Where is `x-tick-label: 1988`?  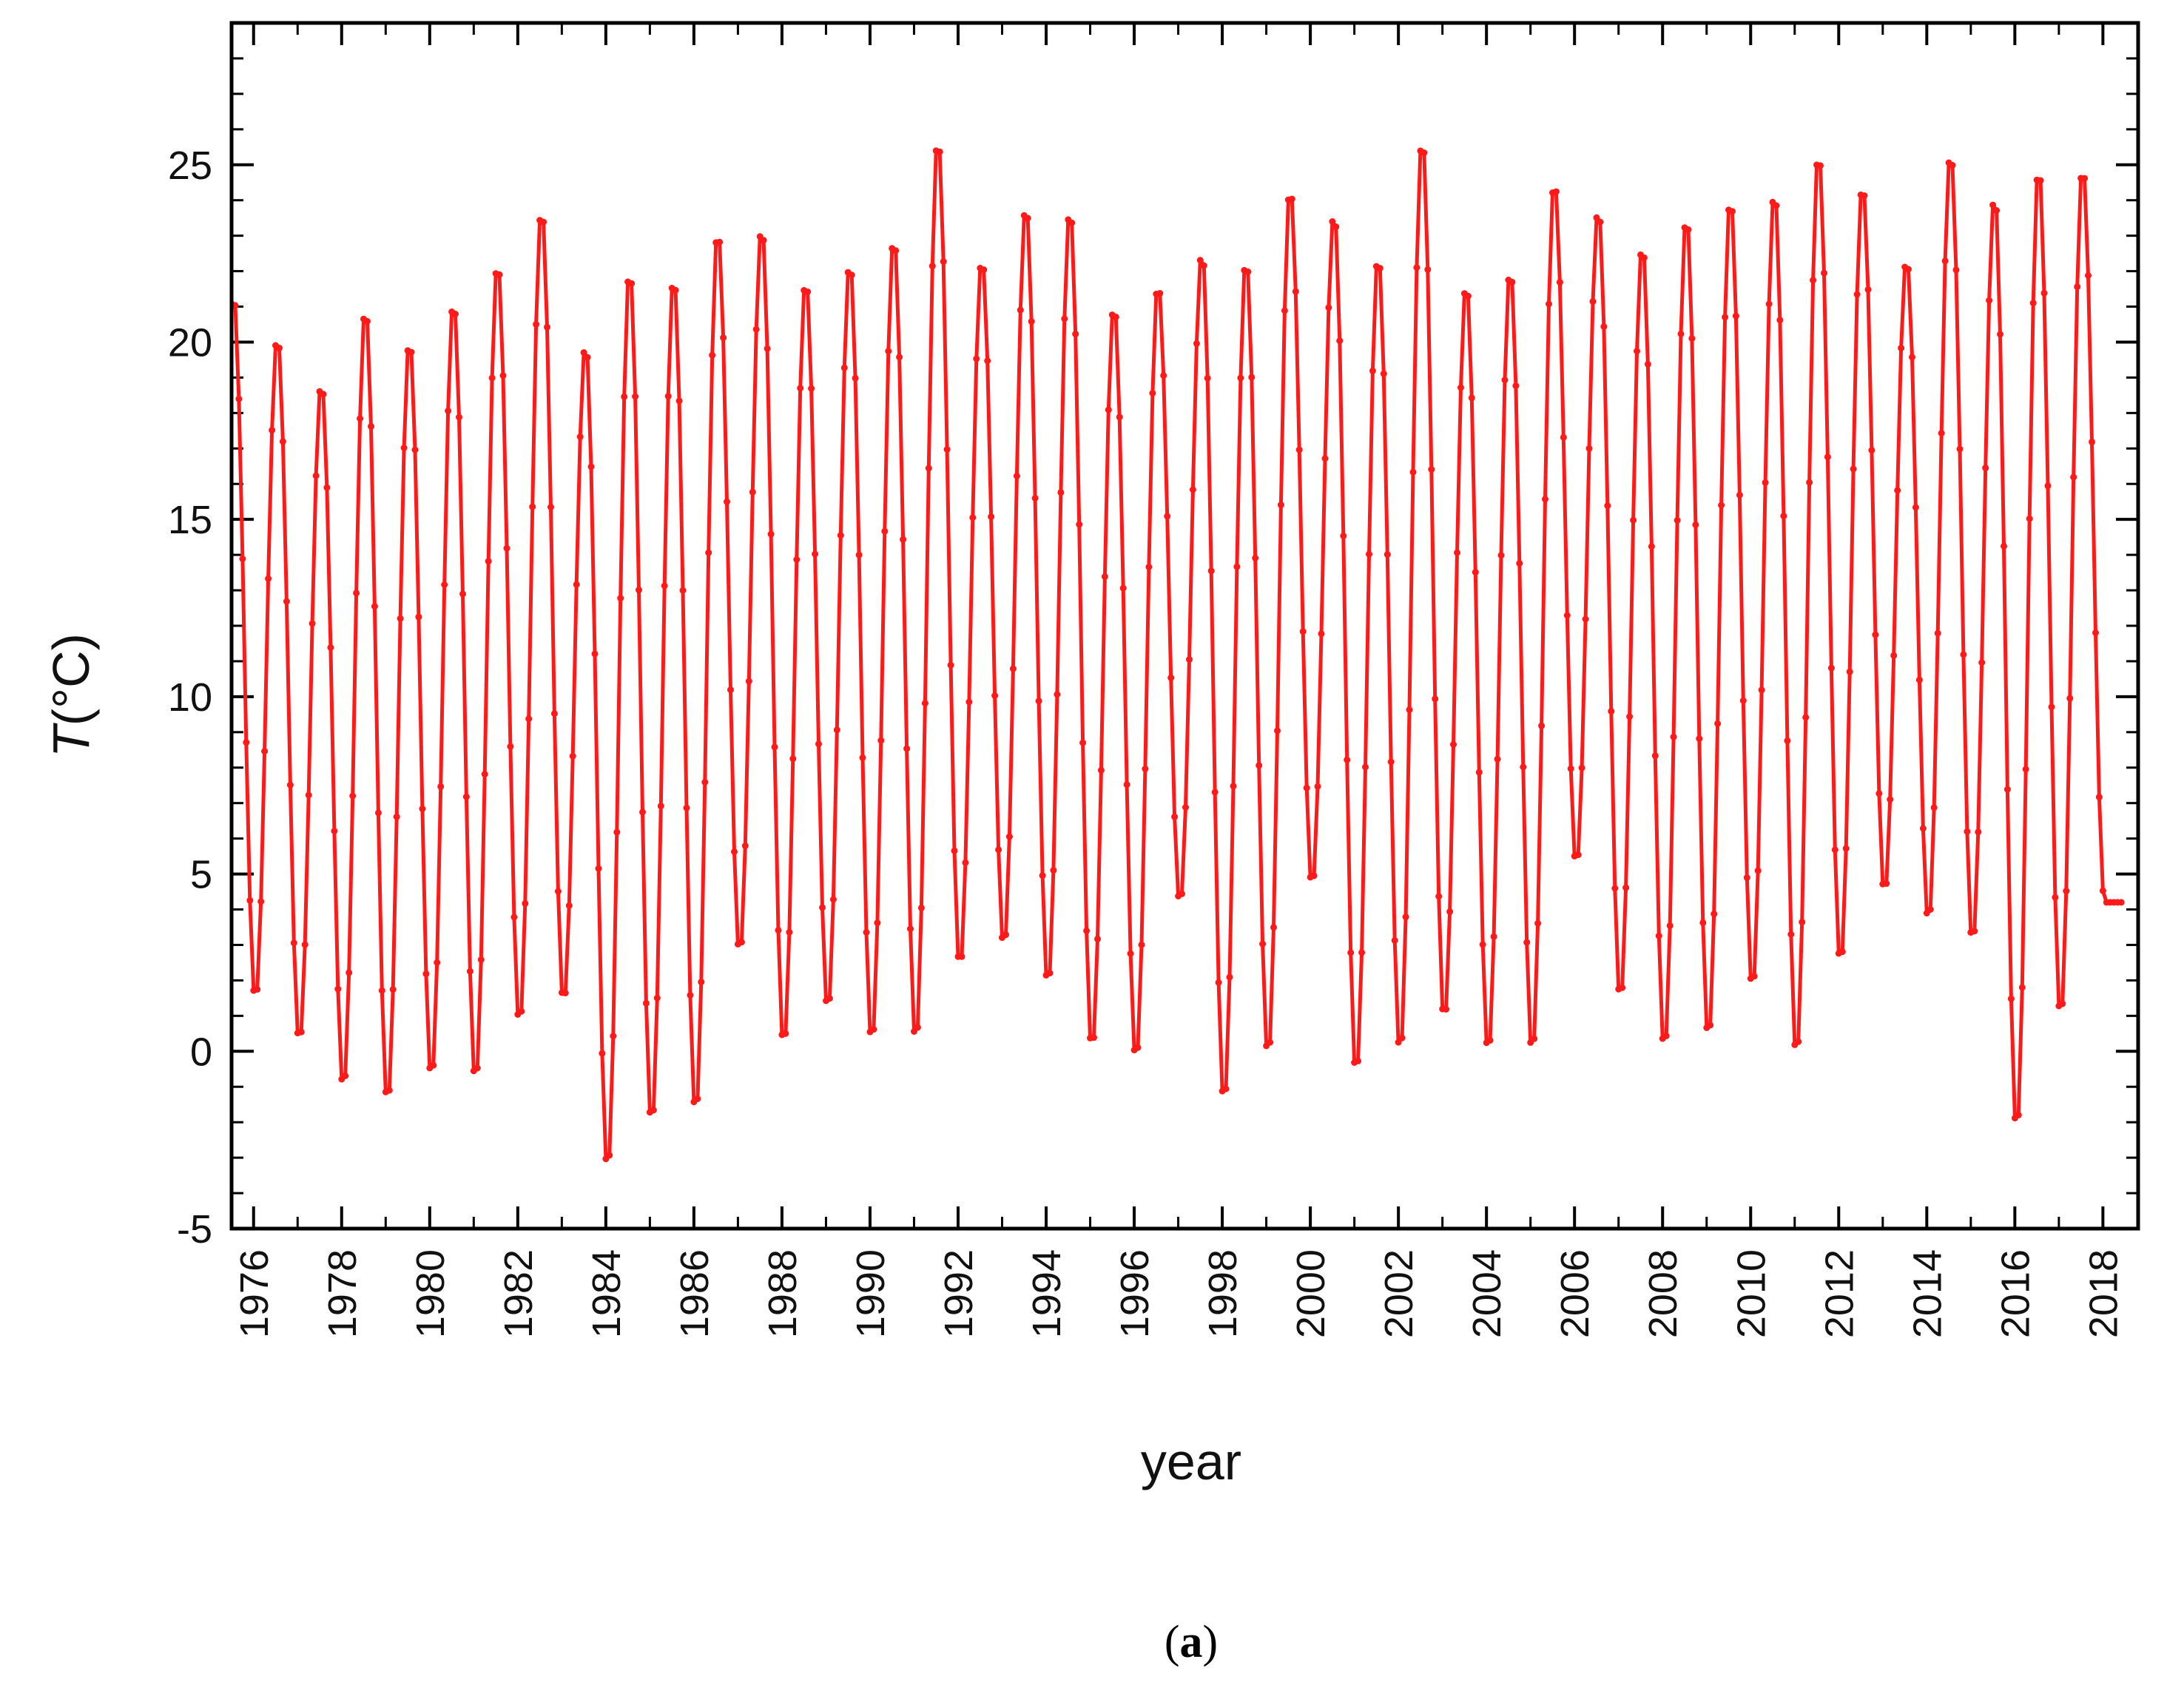 x-tick-label: 1988 is located at coordinates (783, 1293).